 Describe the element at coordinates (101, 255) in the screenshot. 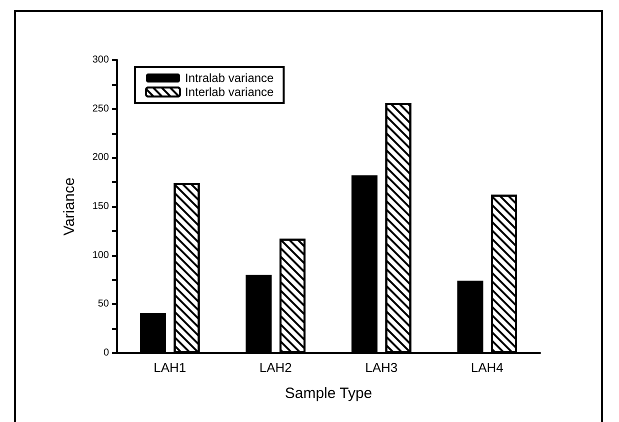

I see `y-tick-label: 100` at that location.